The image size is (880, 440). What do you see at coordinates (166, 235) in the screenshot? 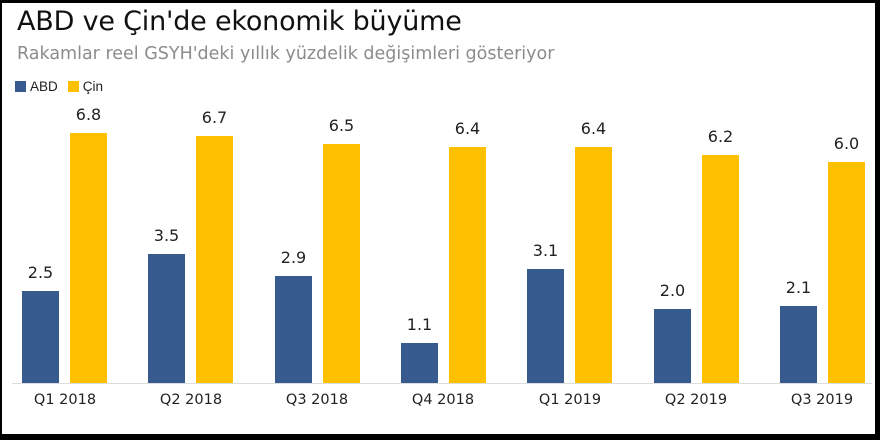
I see `value-label: 3.5` at bounding box center [166, 235].